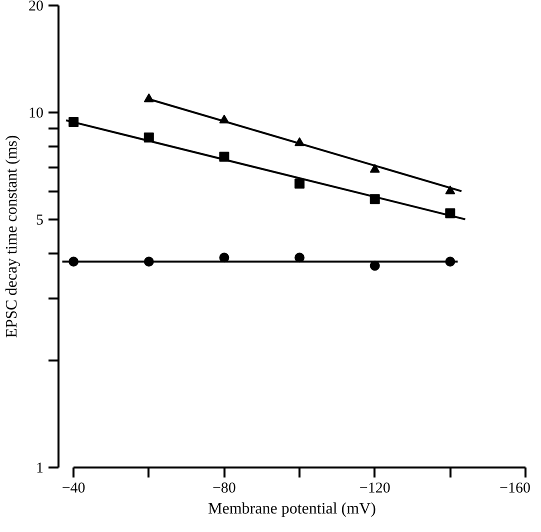  Describe the element at coordinates (12, 236) in the screenshot. I see `y-axis-title: EPSC decay time constant (ms)` at that location.